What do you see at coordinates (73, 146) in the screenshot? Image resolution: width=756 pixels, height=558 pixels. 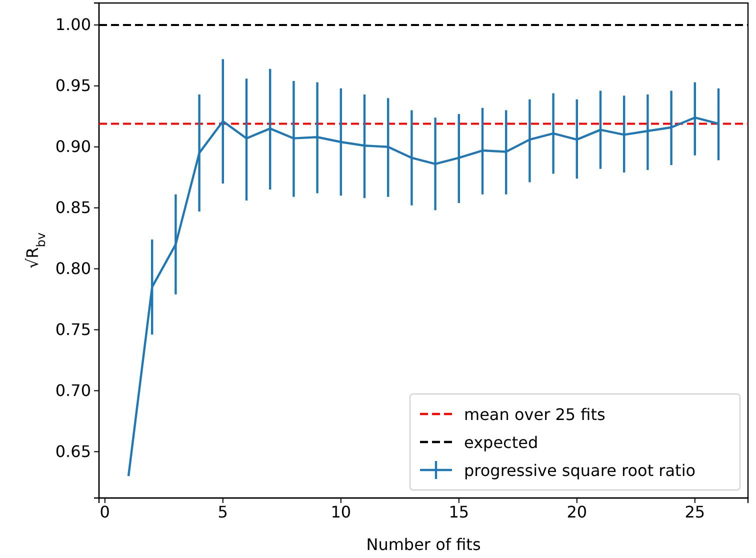 I see `y-tick-label: 0.90` at bounding box center [73, 146].